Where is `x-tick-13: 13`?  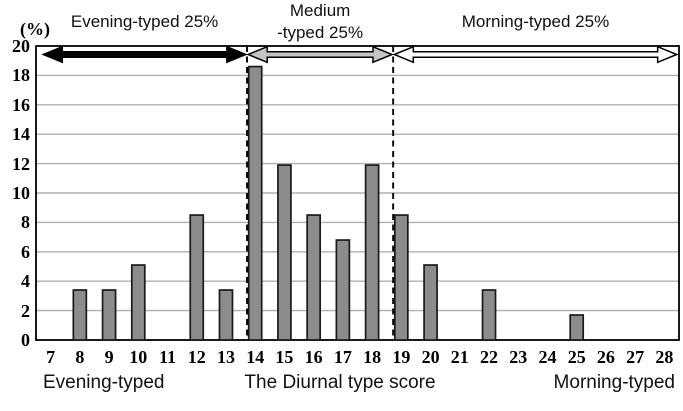 x-tick-13: 13 is located at coordinates (225, 357).